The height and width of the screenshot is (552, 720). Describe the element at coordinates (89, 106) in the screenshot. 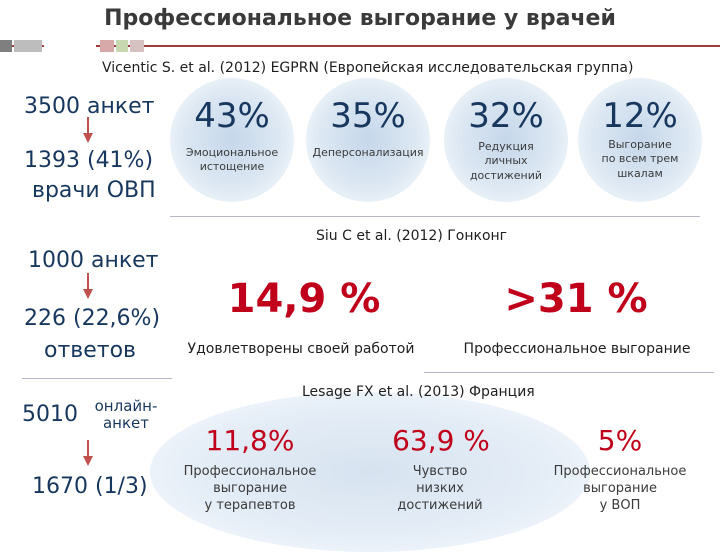

I see `section1-surveys: 3500 анкет` at that location.